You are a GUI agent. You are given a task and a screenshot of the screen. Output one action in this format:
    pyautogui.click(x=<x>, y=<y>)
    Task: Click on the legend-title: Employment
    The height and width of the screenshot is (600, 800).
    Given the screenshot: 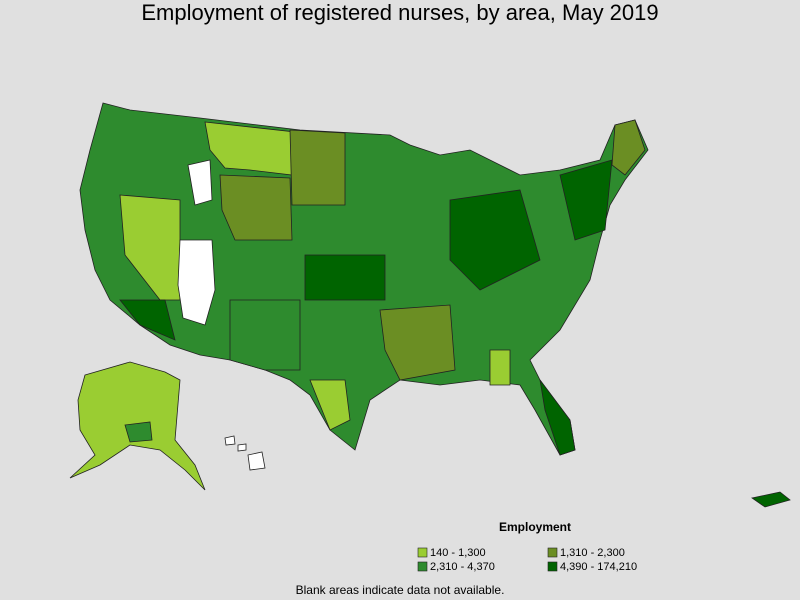 What is the action you would take?
    pyautogui.click(x=535, y=527)
    